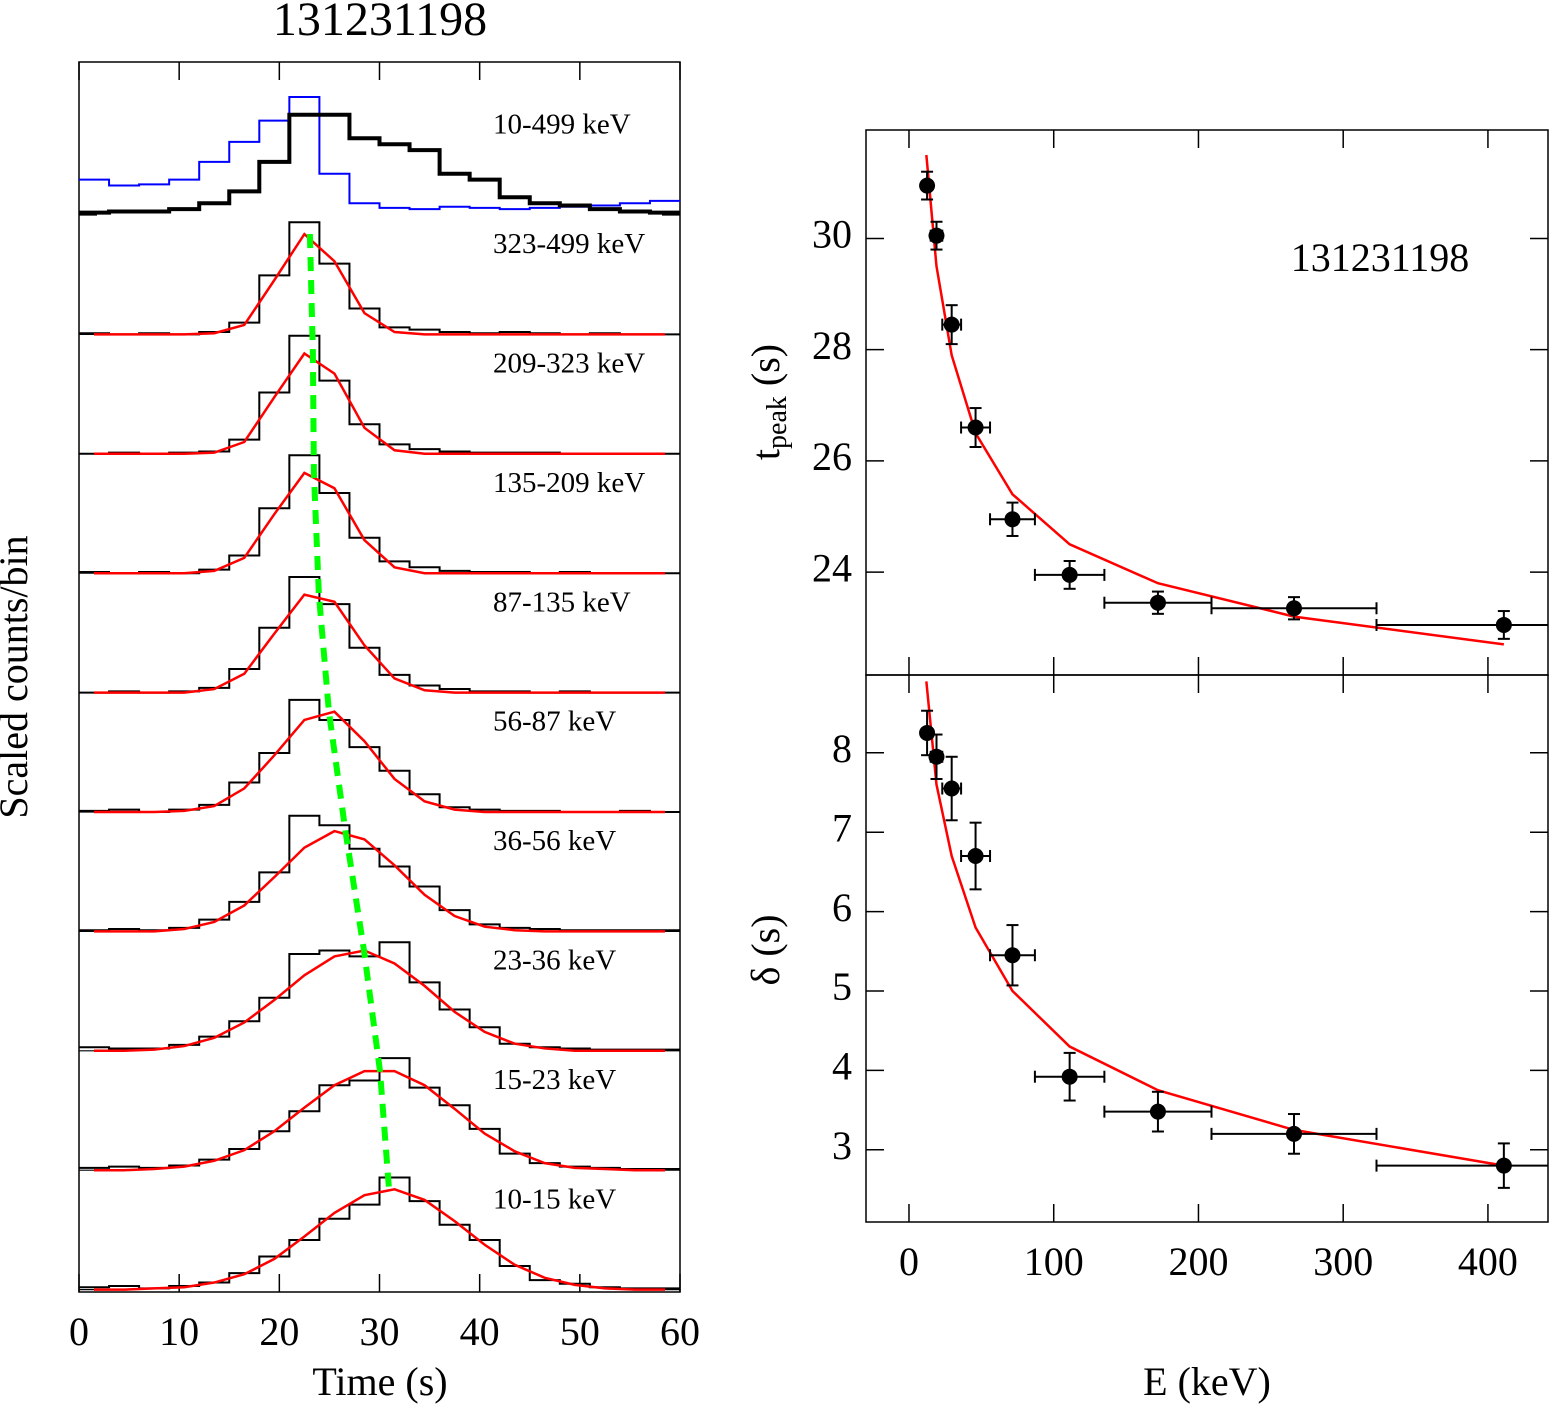 This screenshot has height=1407, width=1550. I want to click on x-tick-label: 100, so click(1054, 1261).